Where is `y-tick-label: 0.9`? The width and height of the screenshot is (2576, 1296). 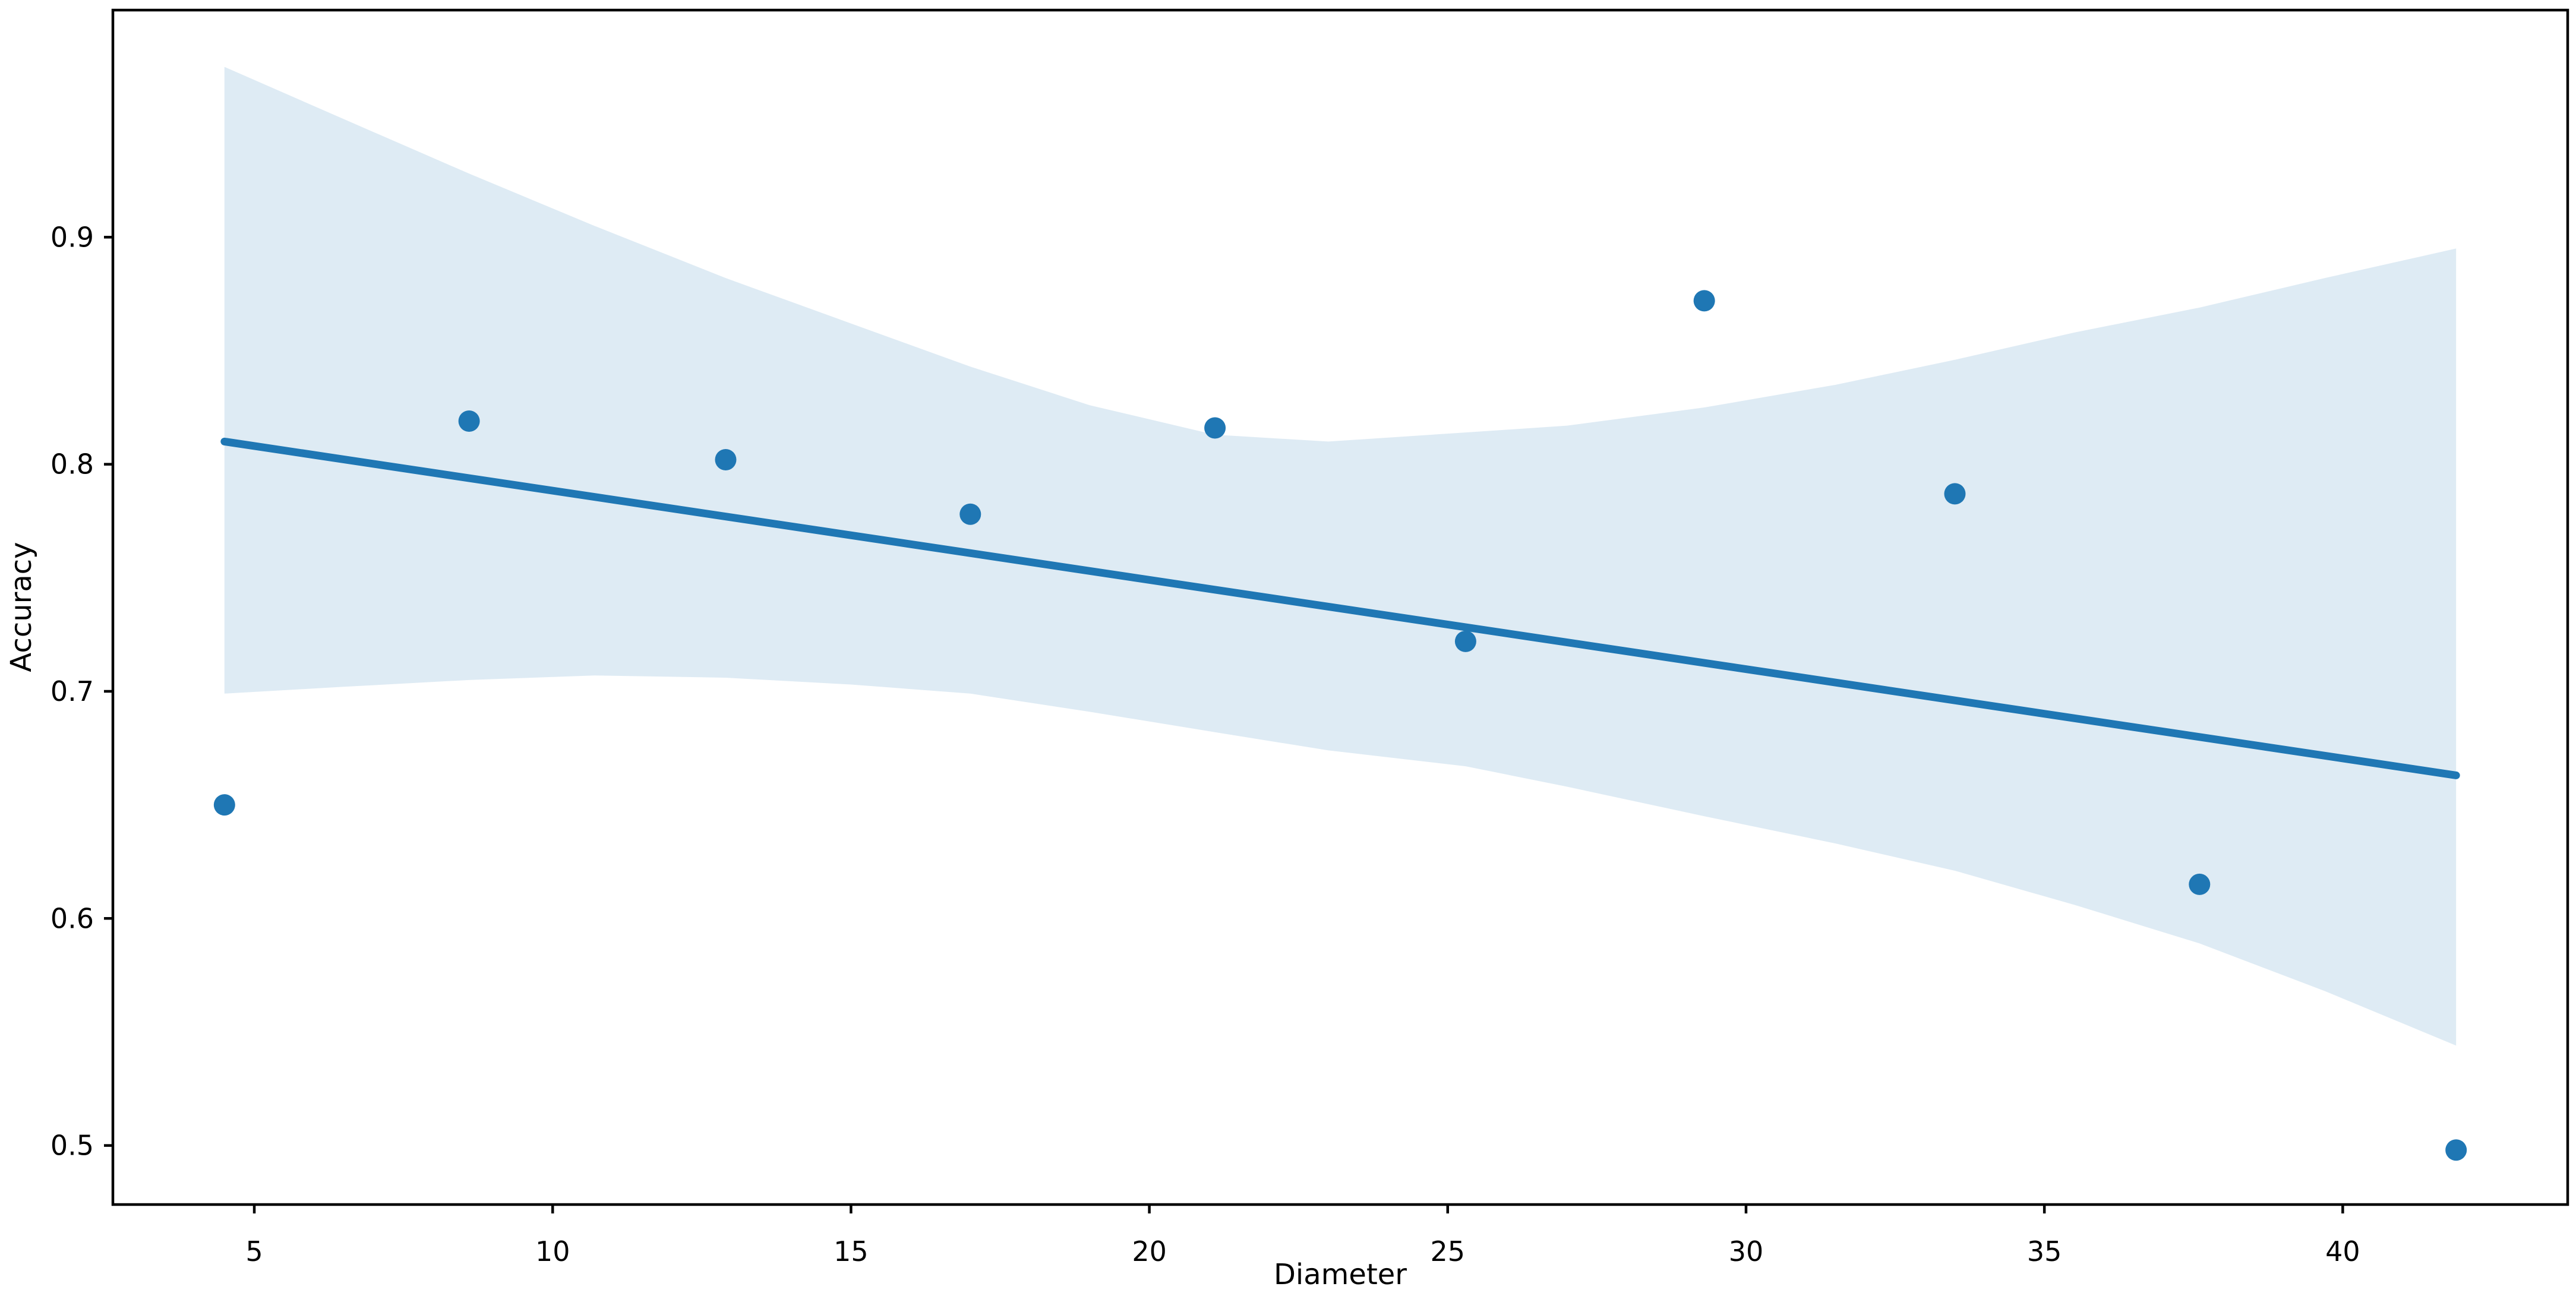
y-tick-label: 0.9 is located at coordinates (72, 237).